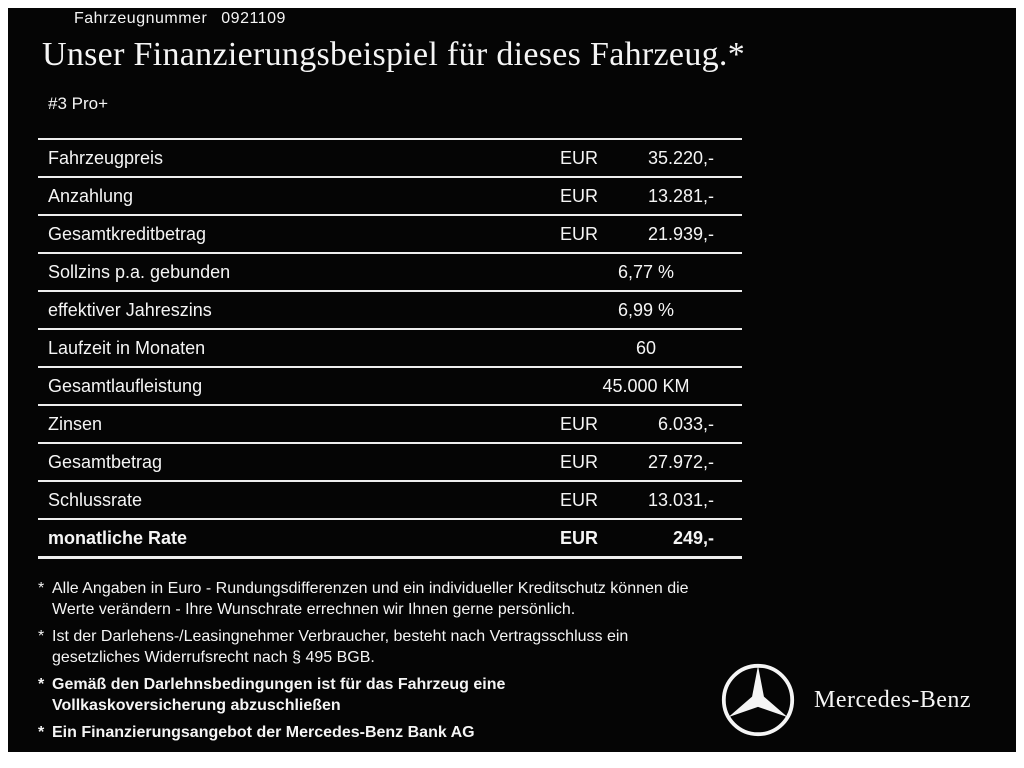  What do you see at coordinates (390, 539) in the screenshot?
I see `table-row: monatliche Rate EUR 249,-` at bounding box center [390, 539].